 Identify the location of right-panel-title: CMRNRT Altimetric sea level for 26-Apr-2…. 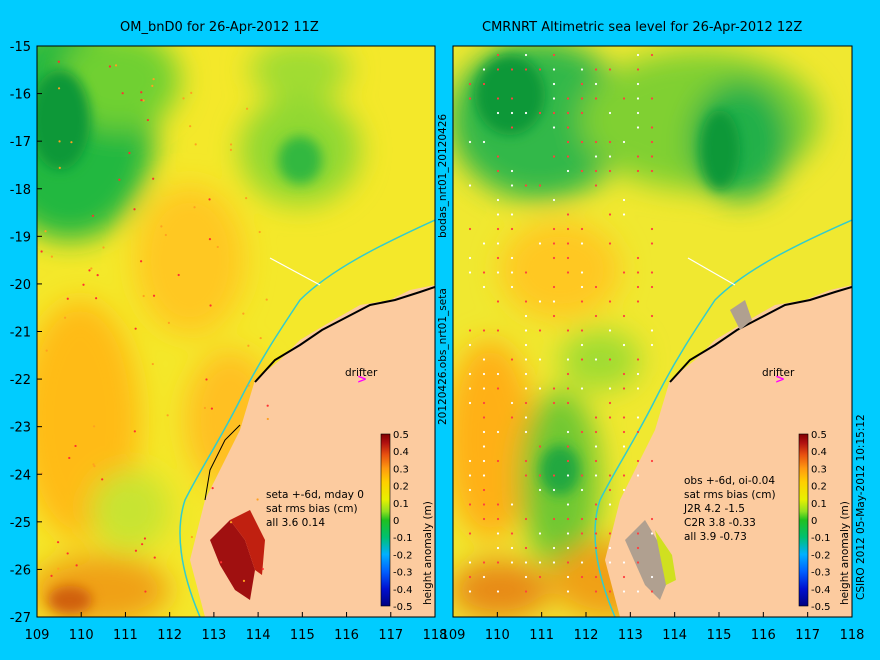
(642, 27).